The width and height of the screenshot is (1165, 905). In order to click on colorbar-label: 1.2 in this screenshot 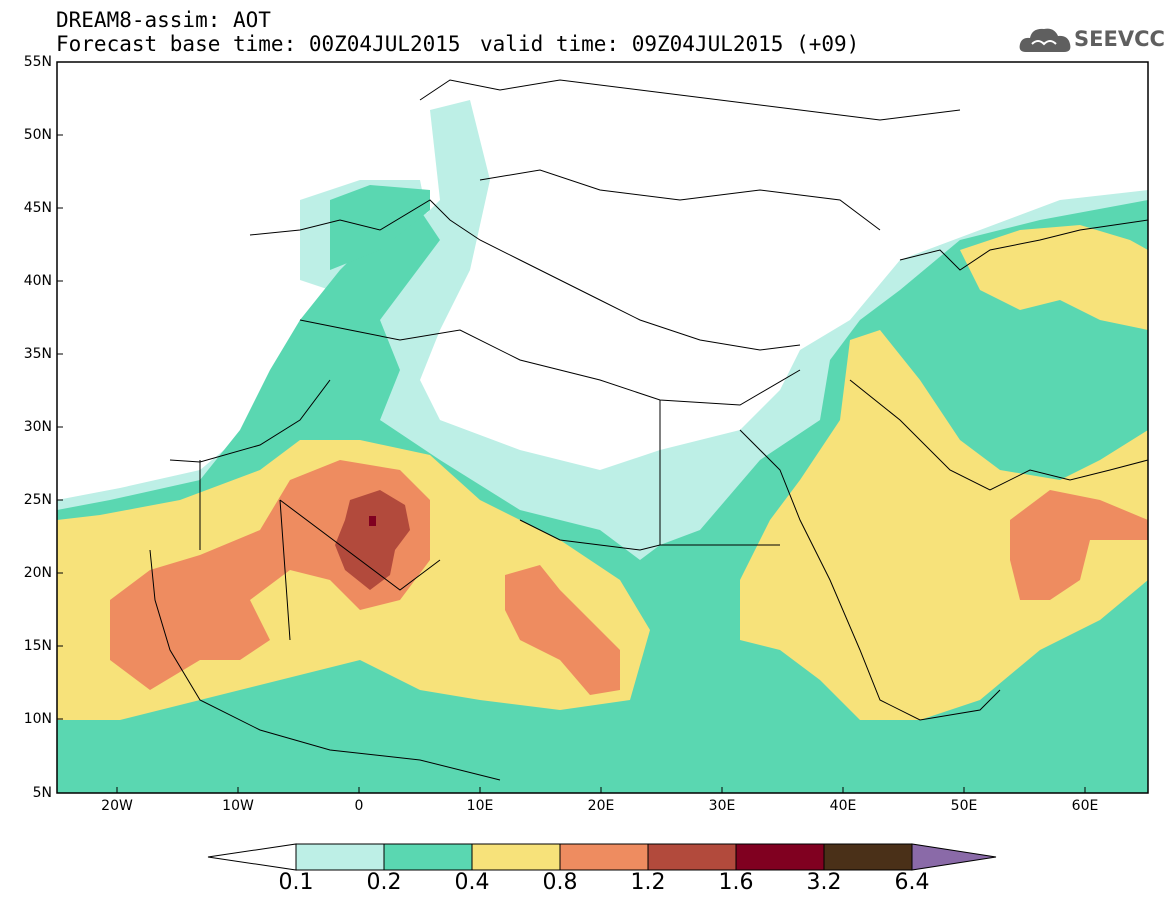, I will do `click(648, 882)`.